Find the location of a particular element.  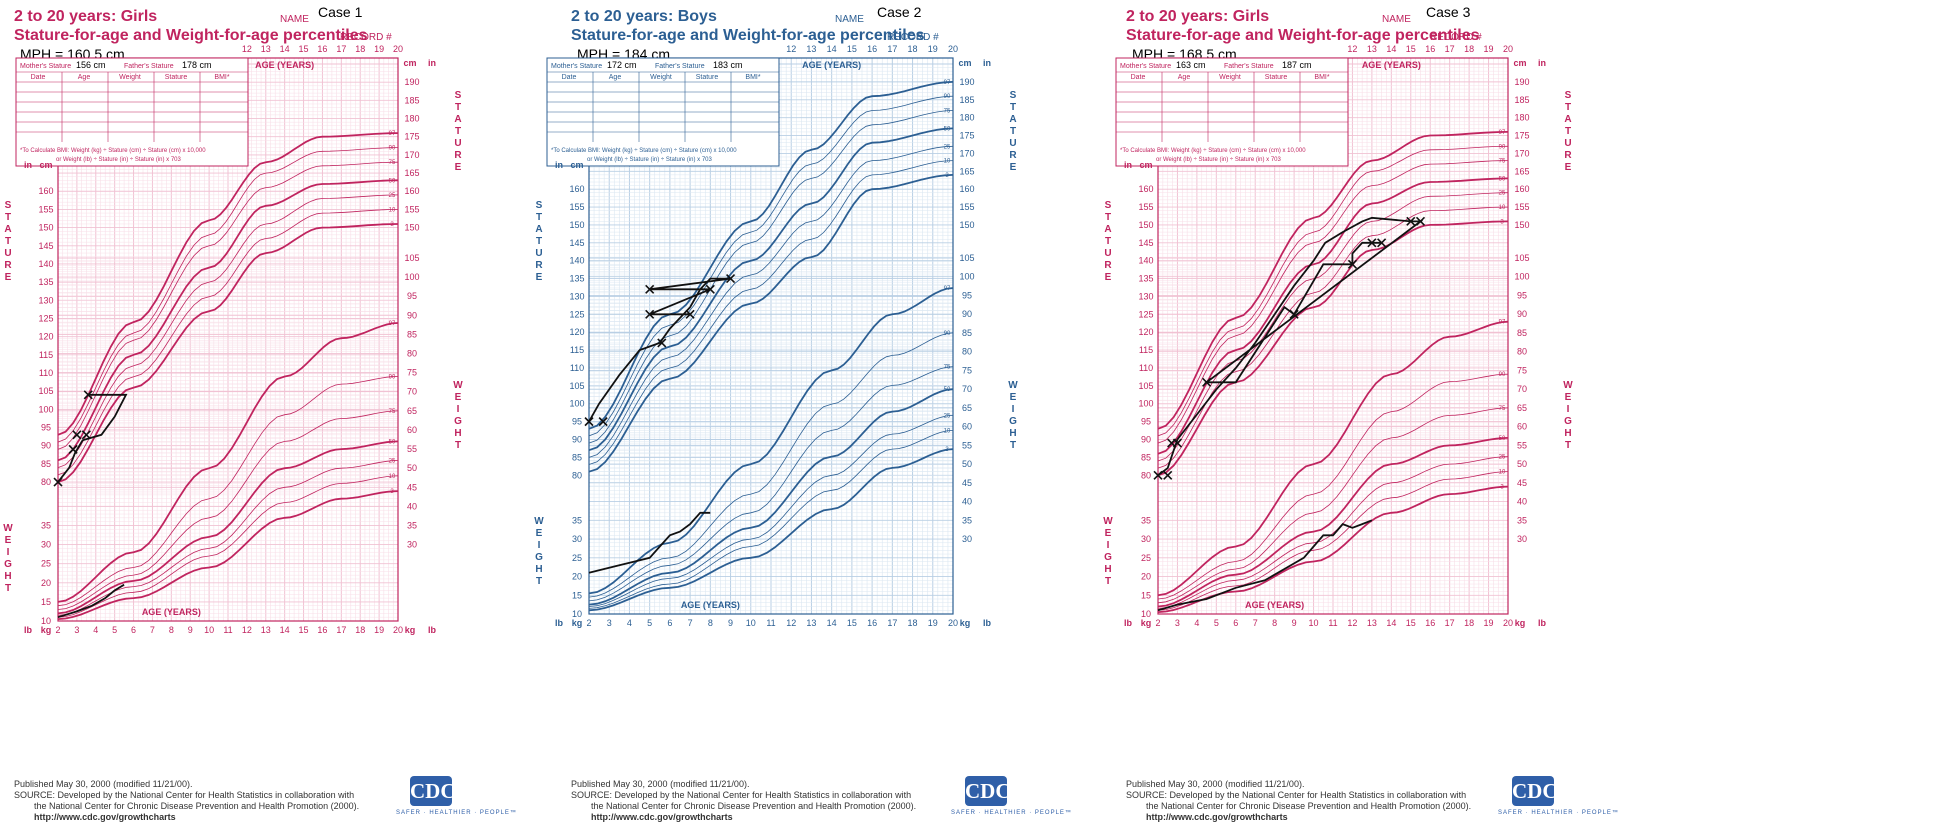

bottom-age-tick: 17 is located at coordinates (1450, 623).